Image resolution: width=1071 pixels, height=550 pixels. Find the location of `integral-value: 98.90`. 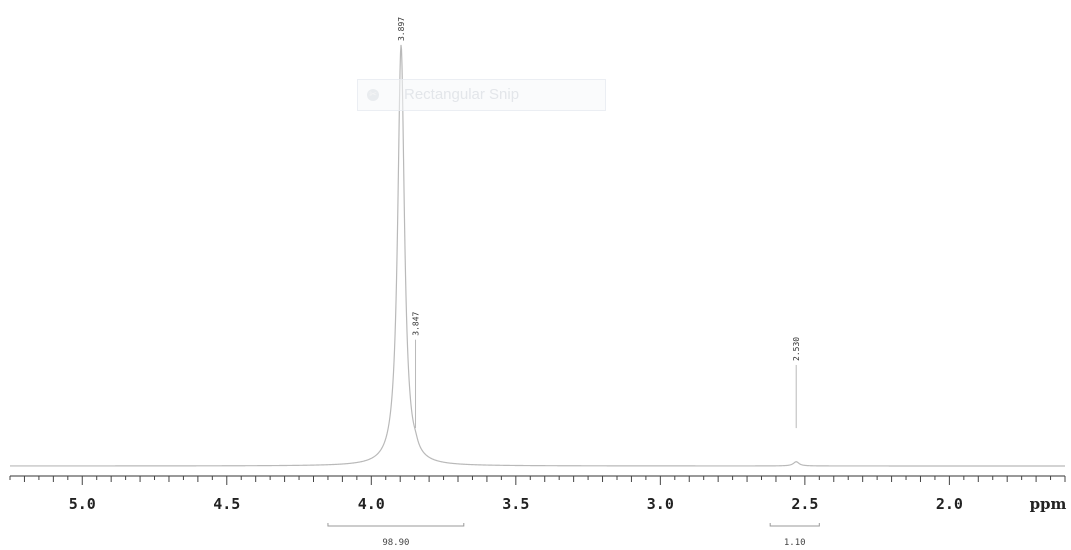

integral-value: 98.90 is located at coordinates (395, 543).